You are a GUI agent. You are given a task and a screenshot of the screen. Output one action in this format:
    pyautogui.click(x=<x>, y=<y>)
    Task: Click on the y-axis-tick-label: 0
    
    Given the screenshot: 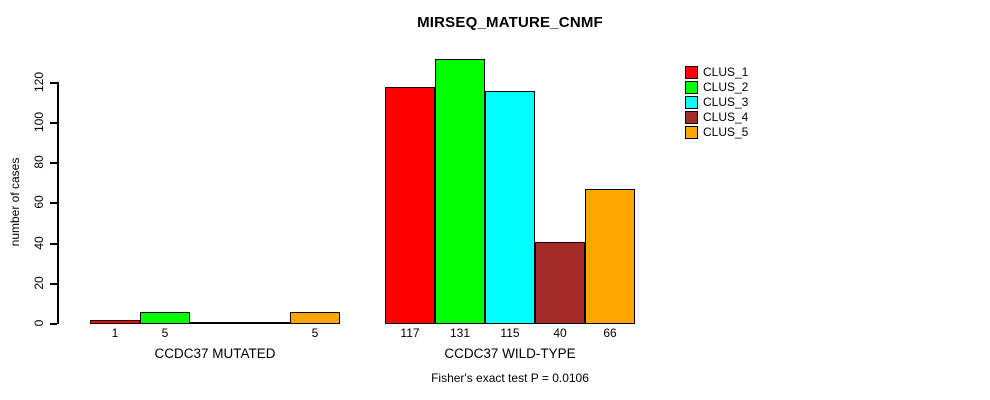 What is the action you would take?
    pyautogui.click(x=39, y=323)
    